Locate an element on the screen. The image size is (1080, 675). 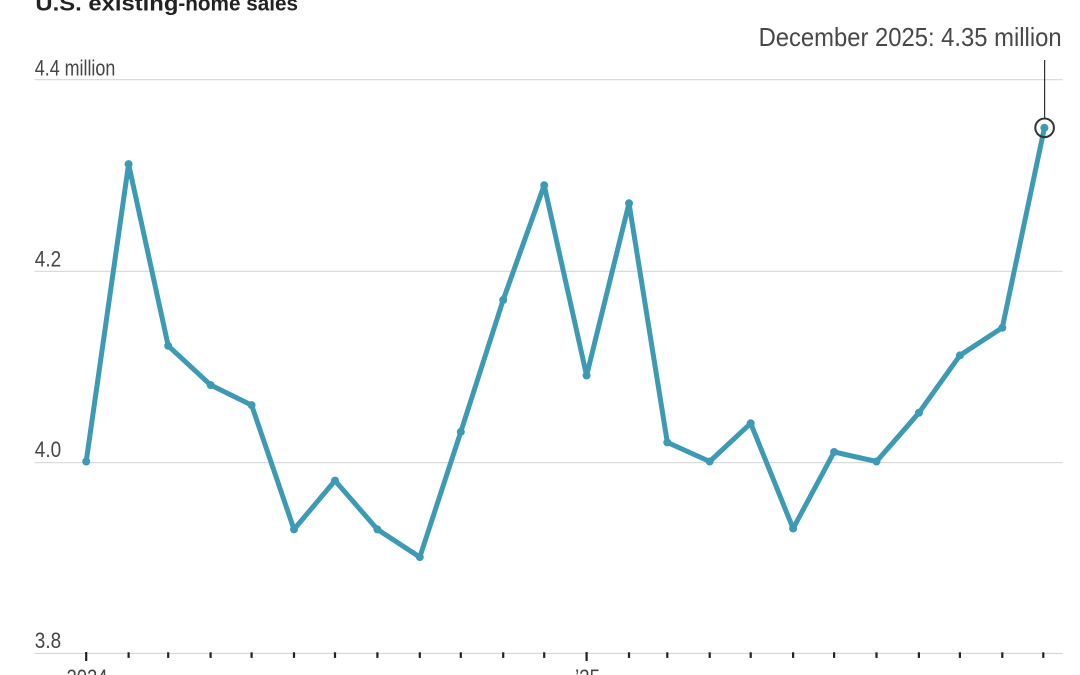
svg-text: 4.0 is located at coordinates (48, 449).